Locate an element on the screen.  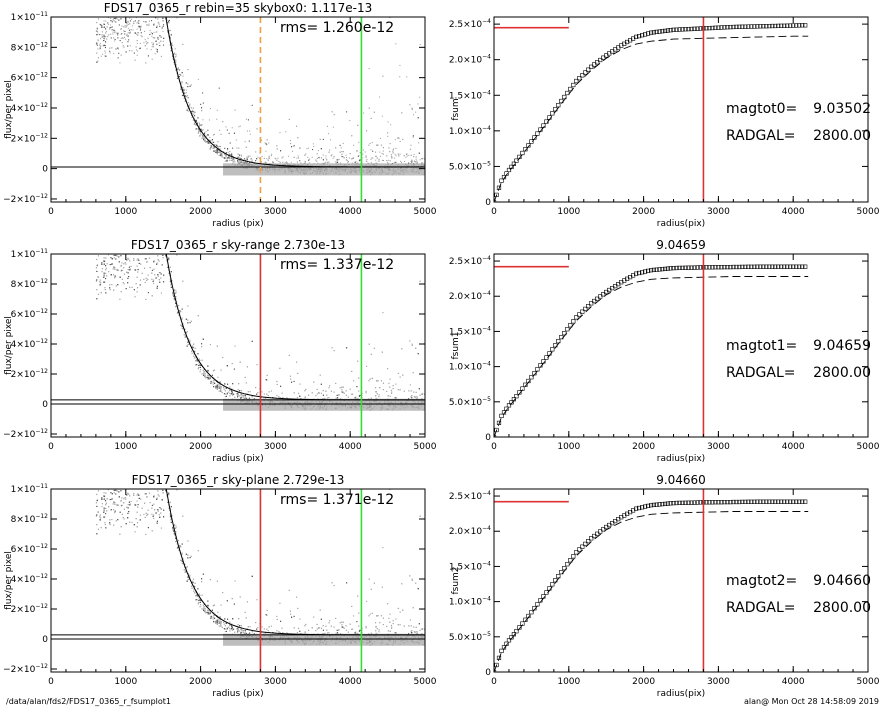
plot-area is located at coordinates (651, 109).